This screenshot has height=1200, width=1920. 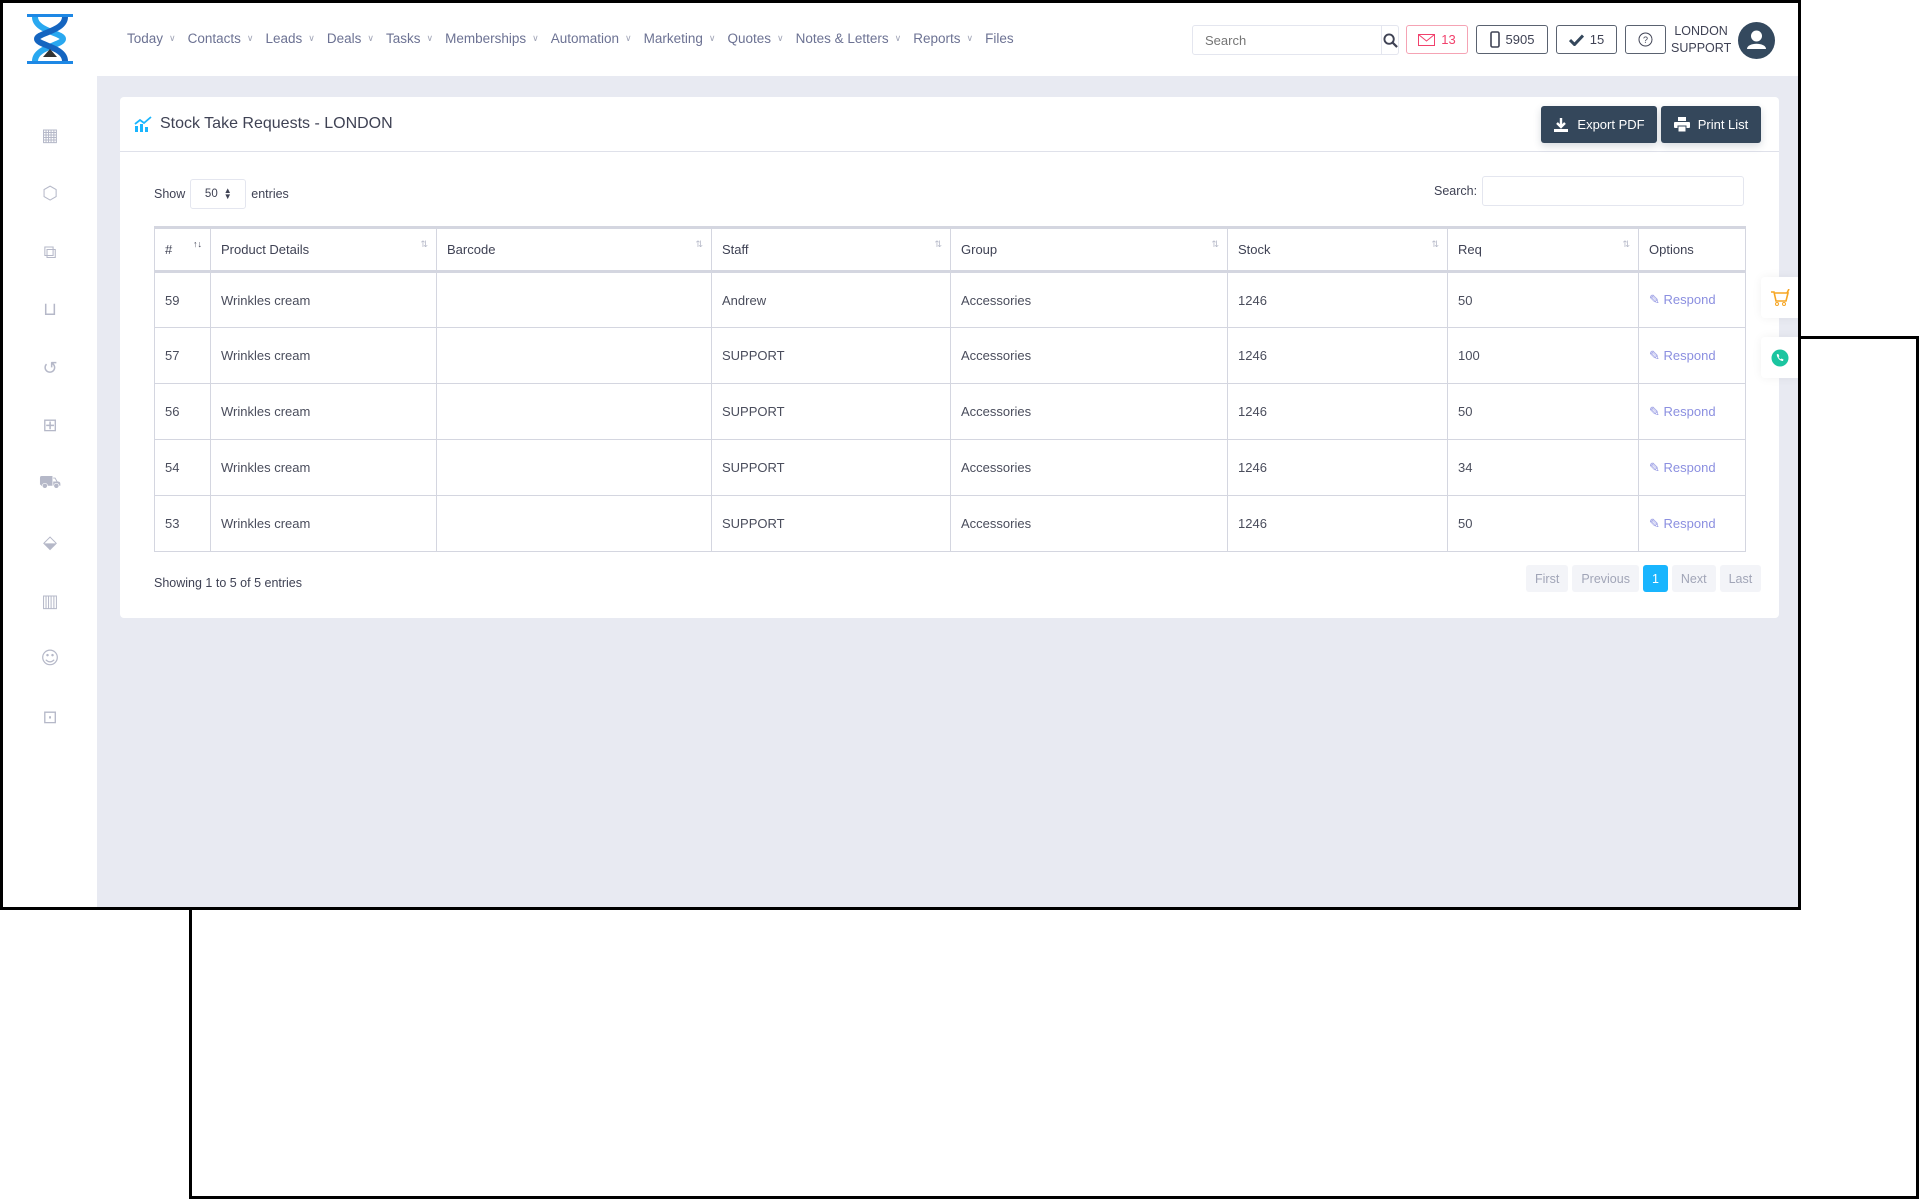 I want to click on tasks-count: 15, so click(x=1597, y=39).